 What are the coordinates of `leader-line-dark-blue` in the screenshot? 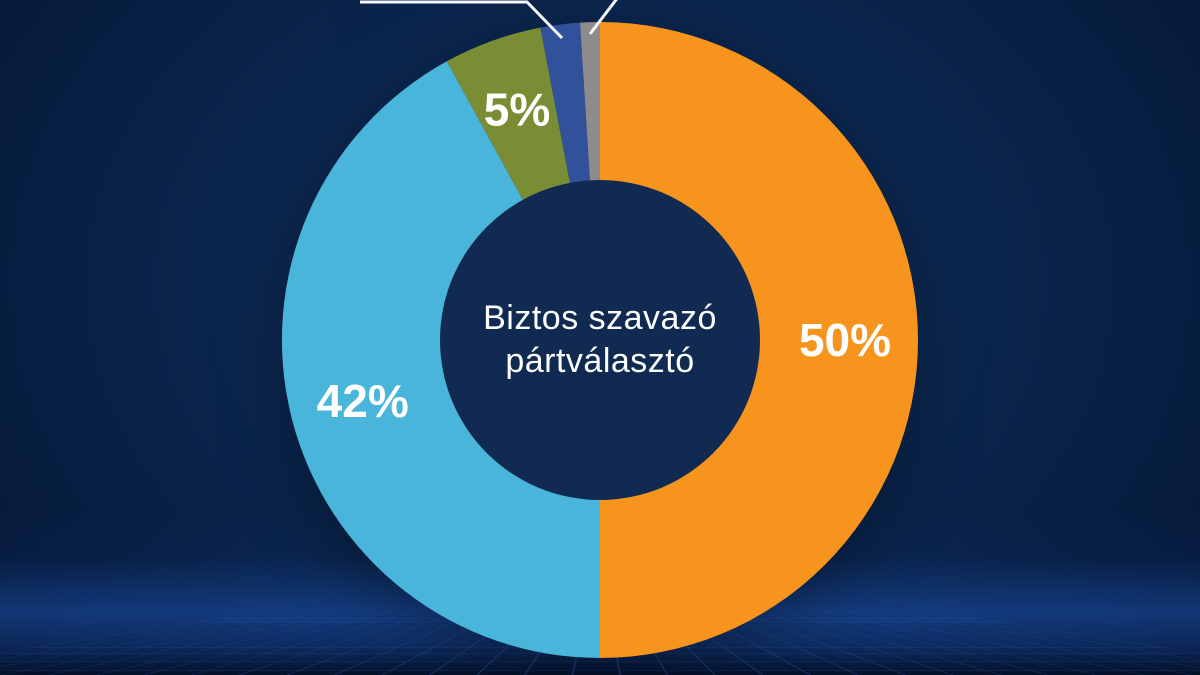 It's located at (462, 20).